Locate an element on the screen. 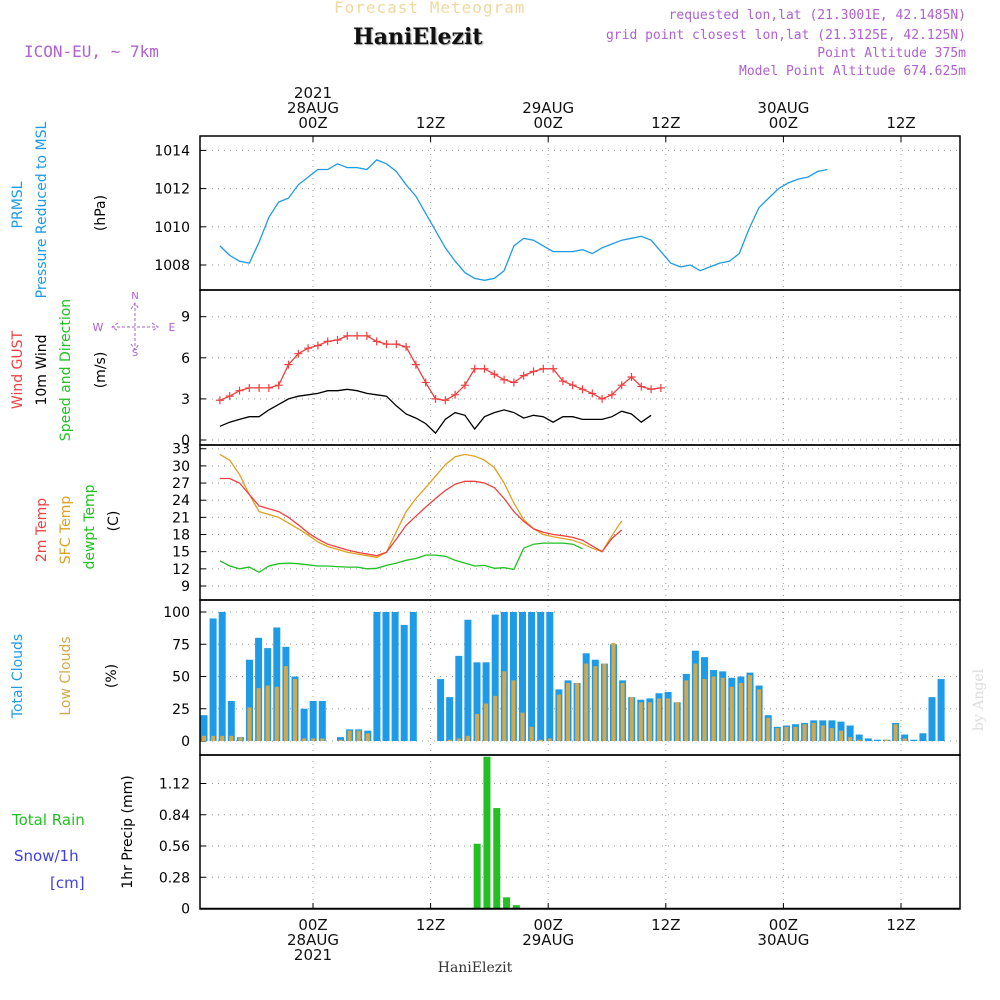 The height and width of the screenshot is (1000, 1000). 2m-temp-line is located at coordinates (421, 517).